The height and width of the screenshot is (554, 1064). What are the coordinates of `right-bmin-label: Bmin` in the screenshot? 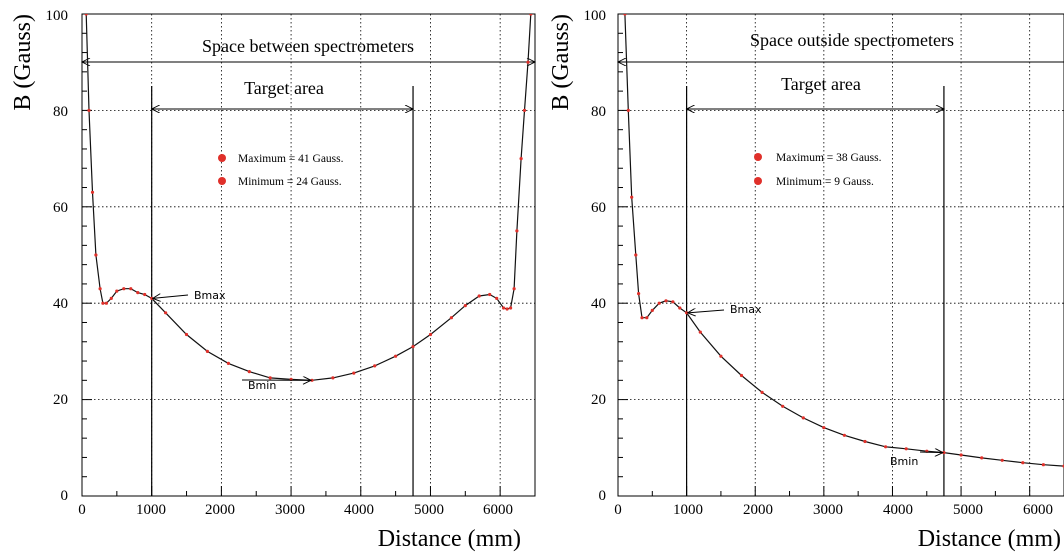 It's located at (904, 461).